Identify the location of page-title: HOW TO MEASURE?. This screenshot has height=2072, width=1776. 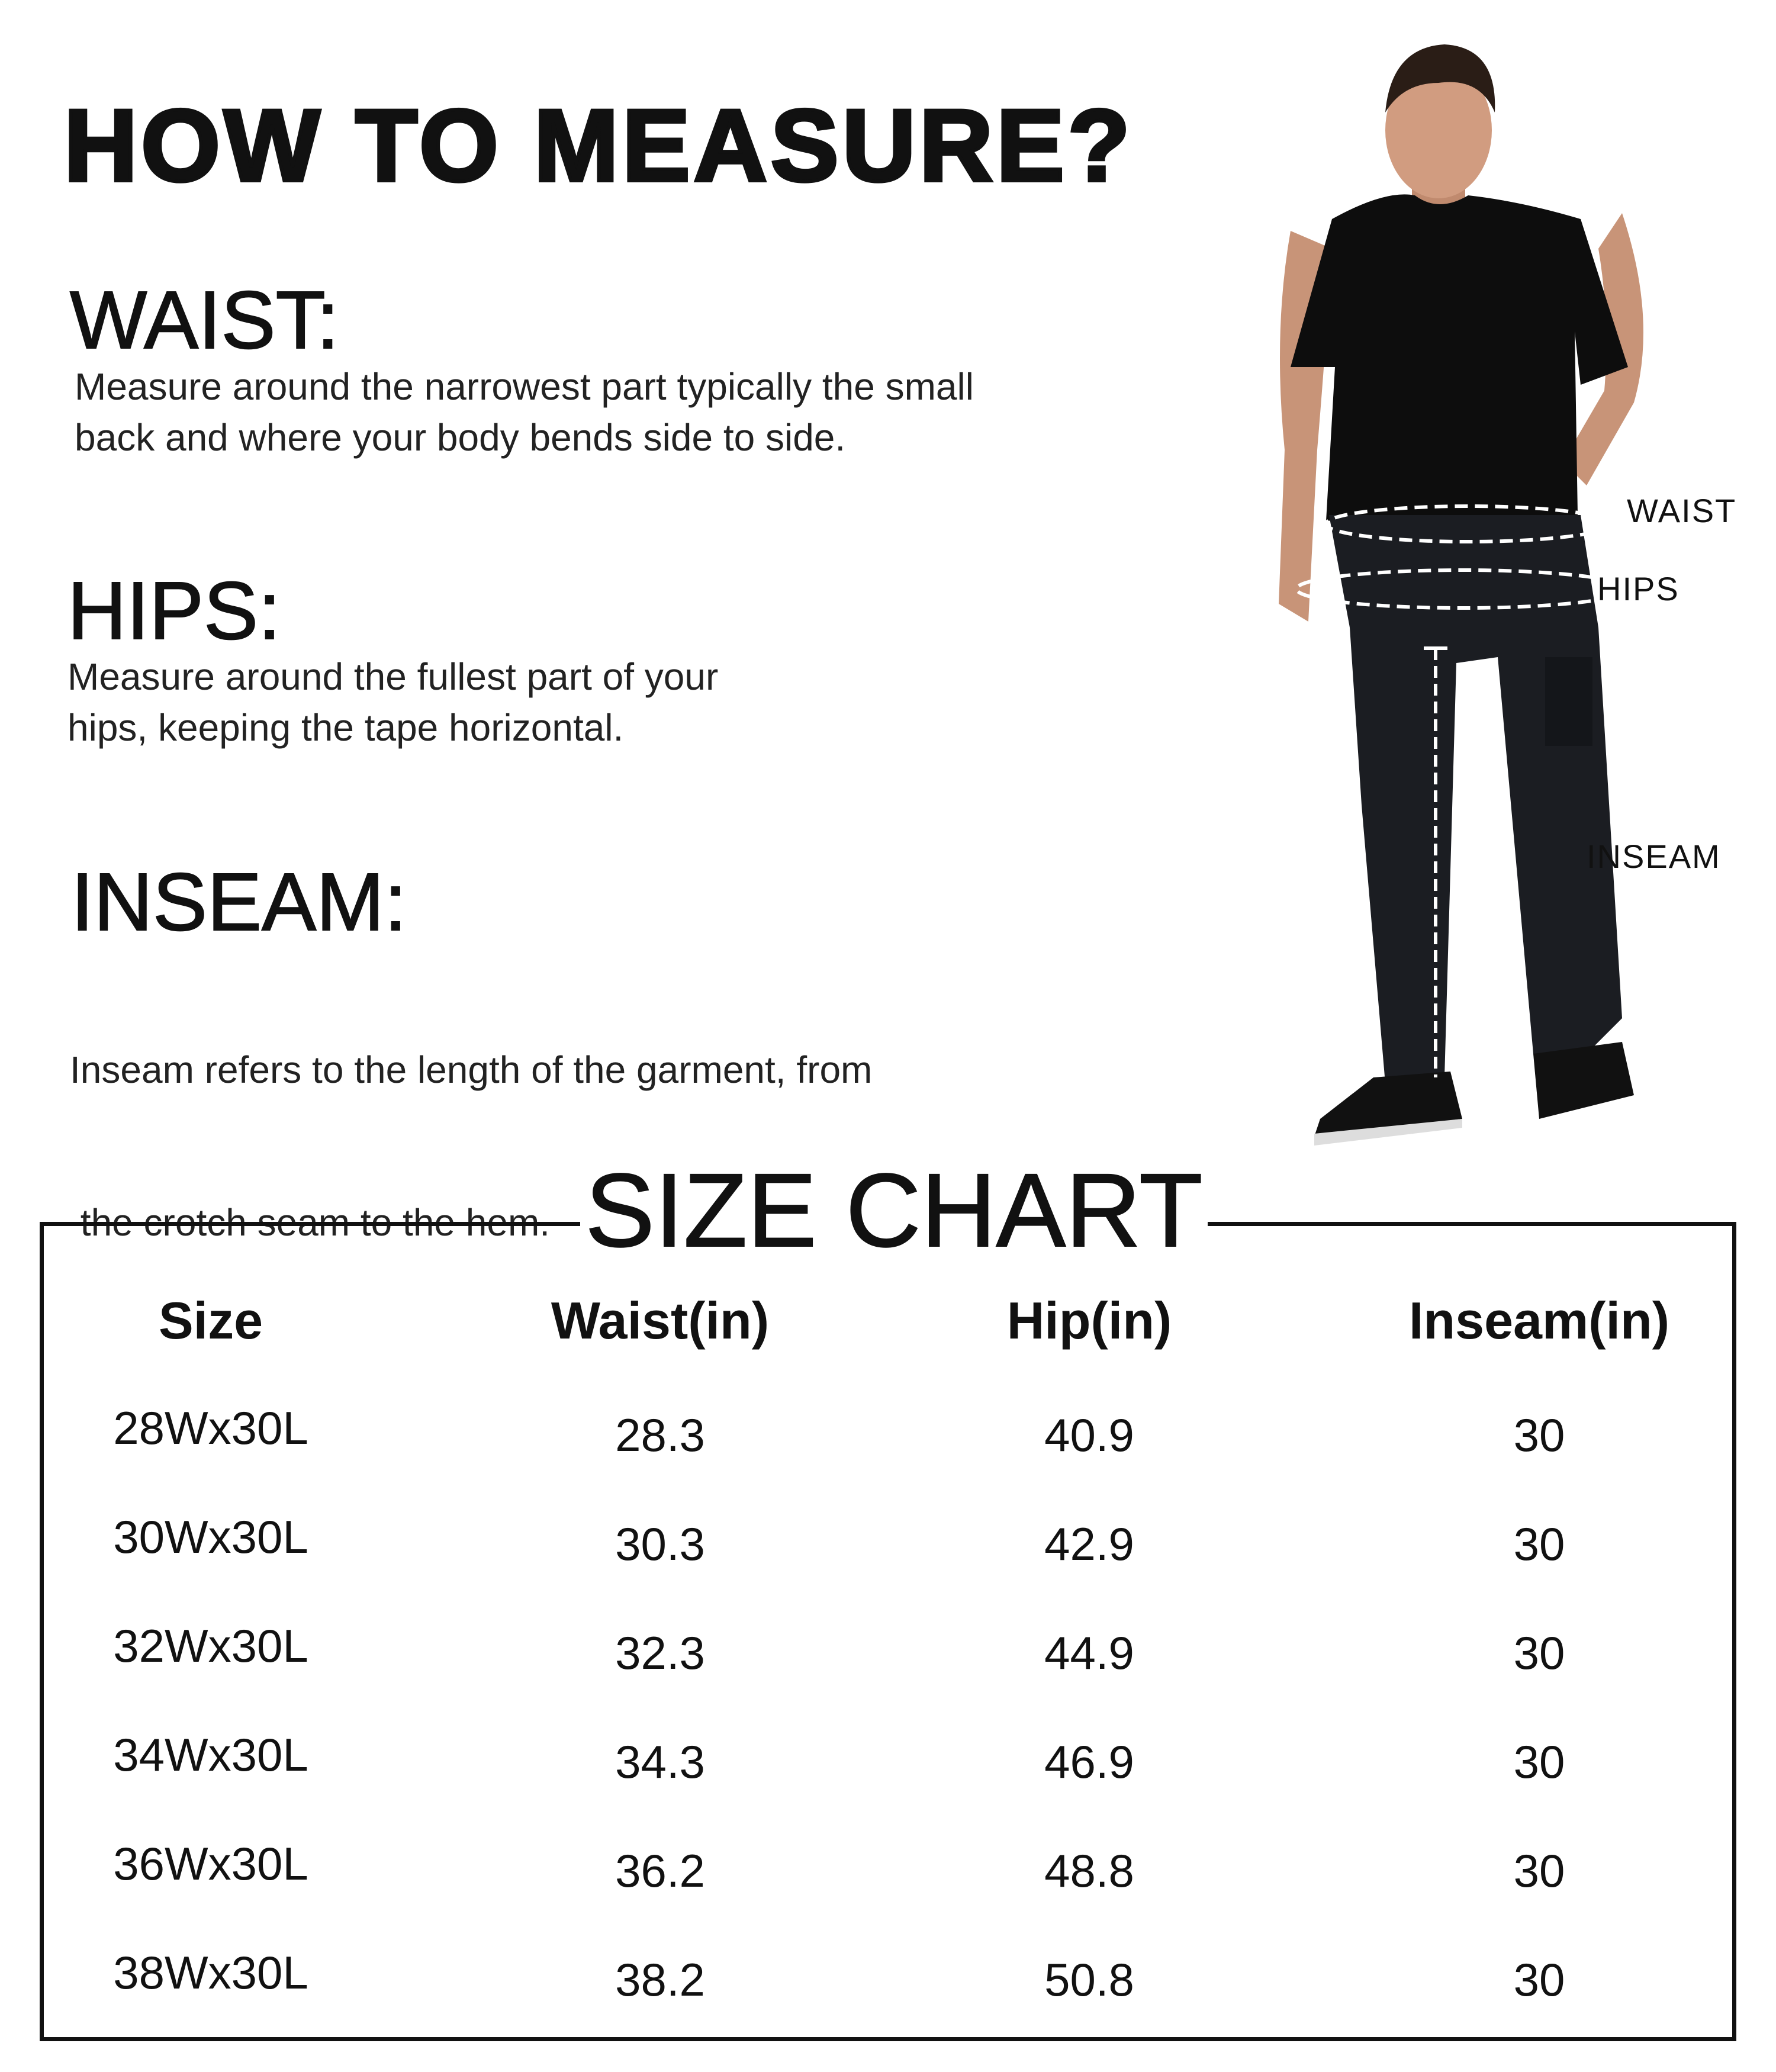
(598, 145).